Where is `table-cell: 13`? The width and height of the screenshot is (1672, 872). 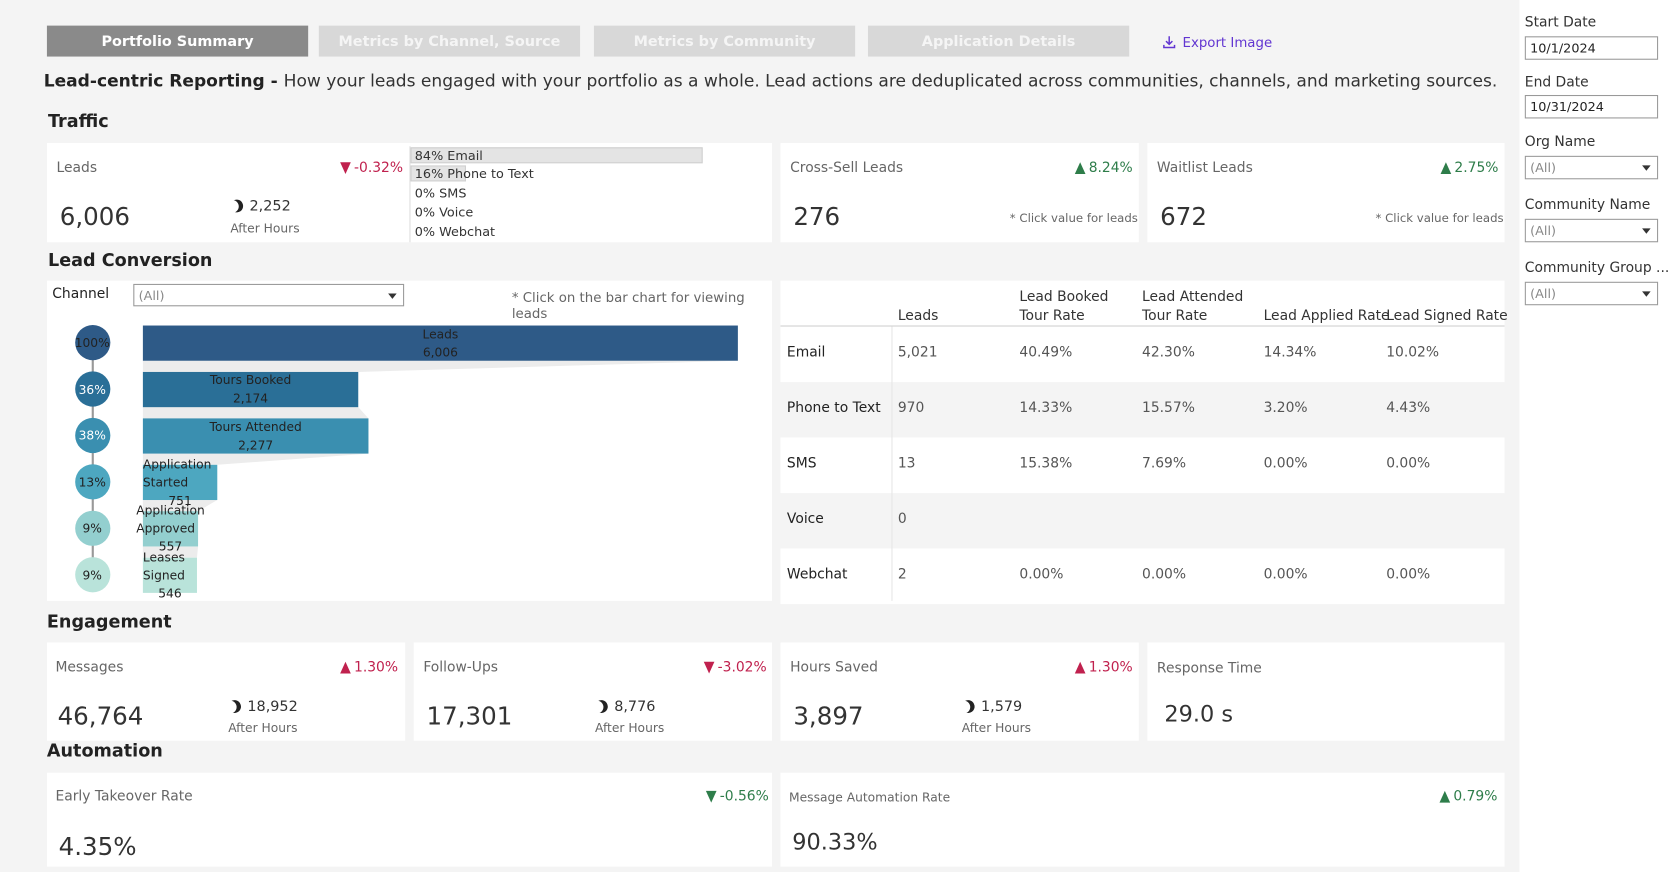 table-cell: 13 is located at coordinates (906, 463).